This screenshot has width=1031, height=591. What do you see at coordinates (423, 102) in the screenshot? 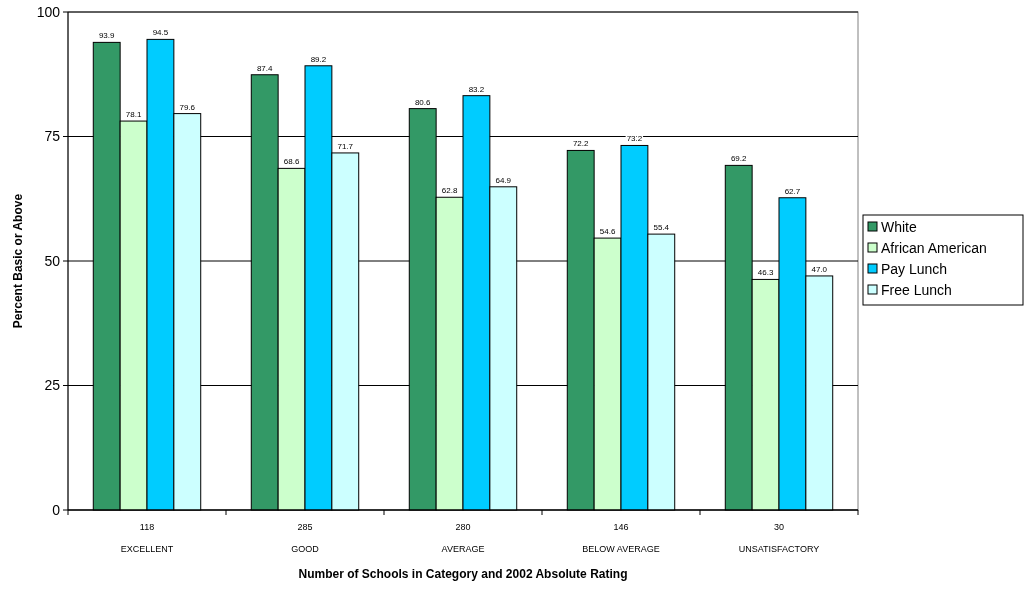
I see `data-label: 80.6` at bounding box center [423, 102].